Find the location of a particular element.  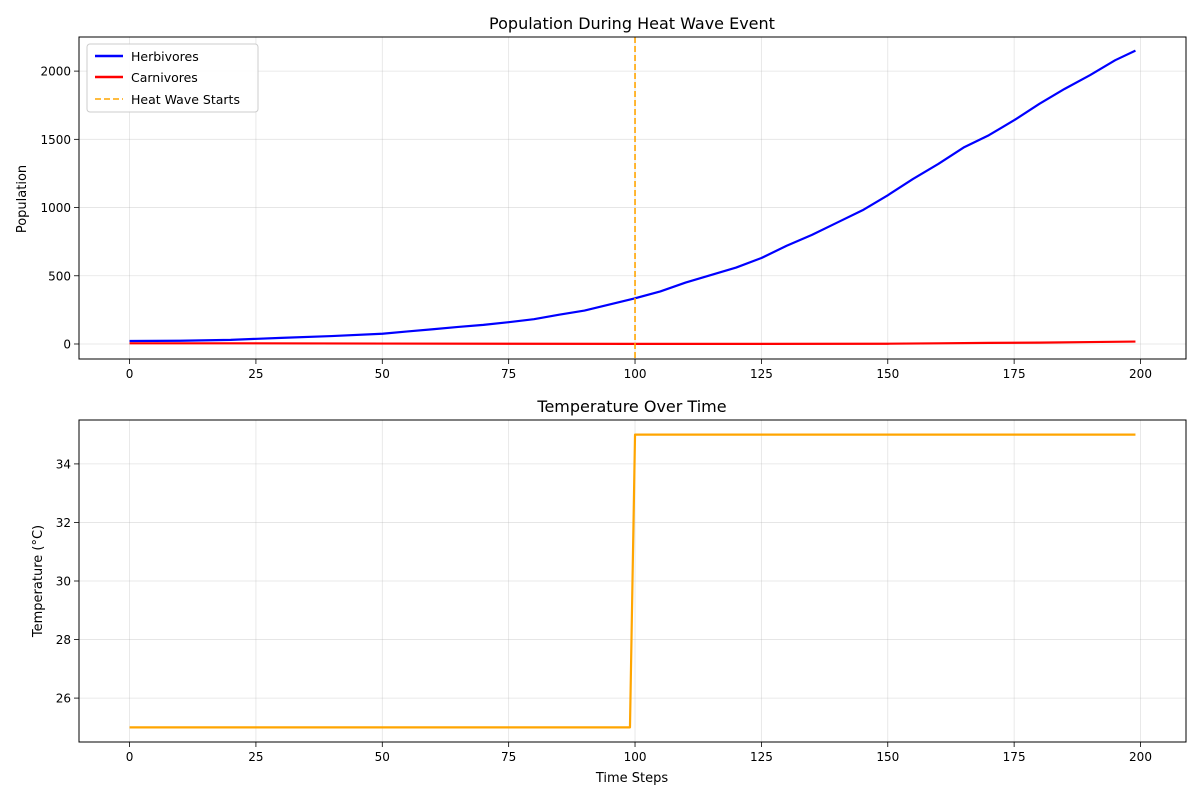

y-tick-label: 30 is located at coordinates (63, 582).